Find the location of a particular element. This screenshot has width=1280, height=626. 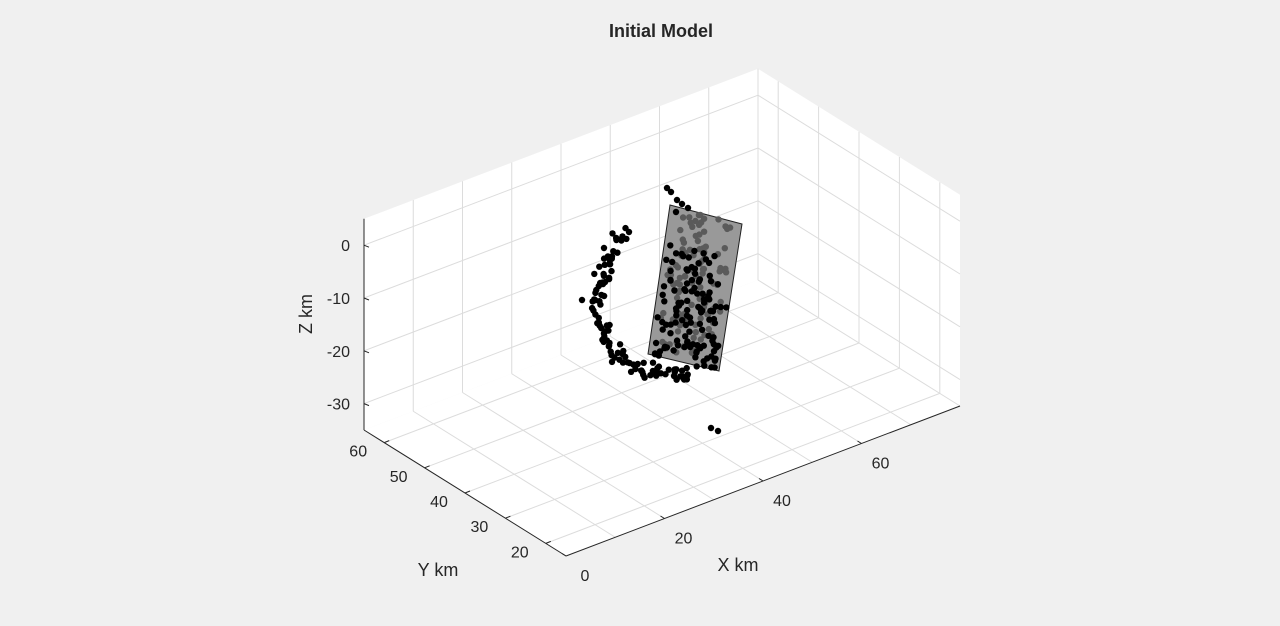

event-points-front is located at coordinates (656, 309).